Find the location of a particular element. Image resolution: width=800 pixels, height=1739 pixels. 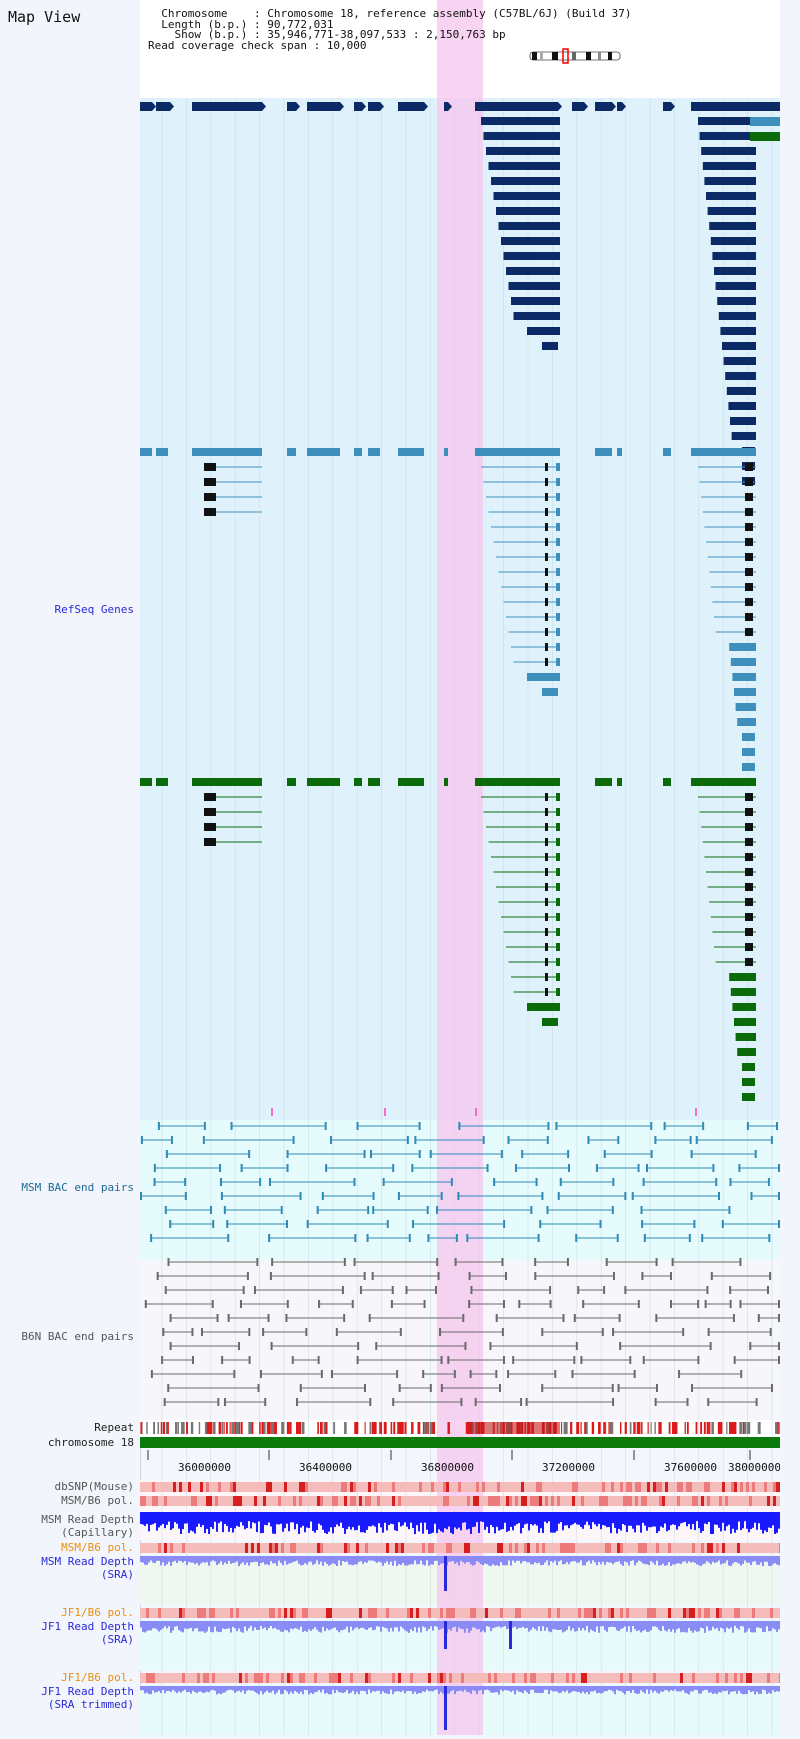

b6n-bac-label: B6N BAC end pairs is located at coordinates (77, 1336).